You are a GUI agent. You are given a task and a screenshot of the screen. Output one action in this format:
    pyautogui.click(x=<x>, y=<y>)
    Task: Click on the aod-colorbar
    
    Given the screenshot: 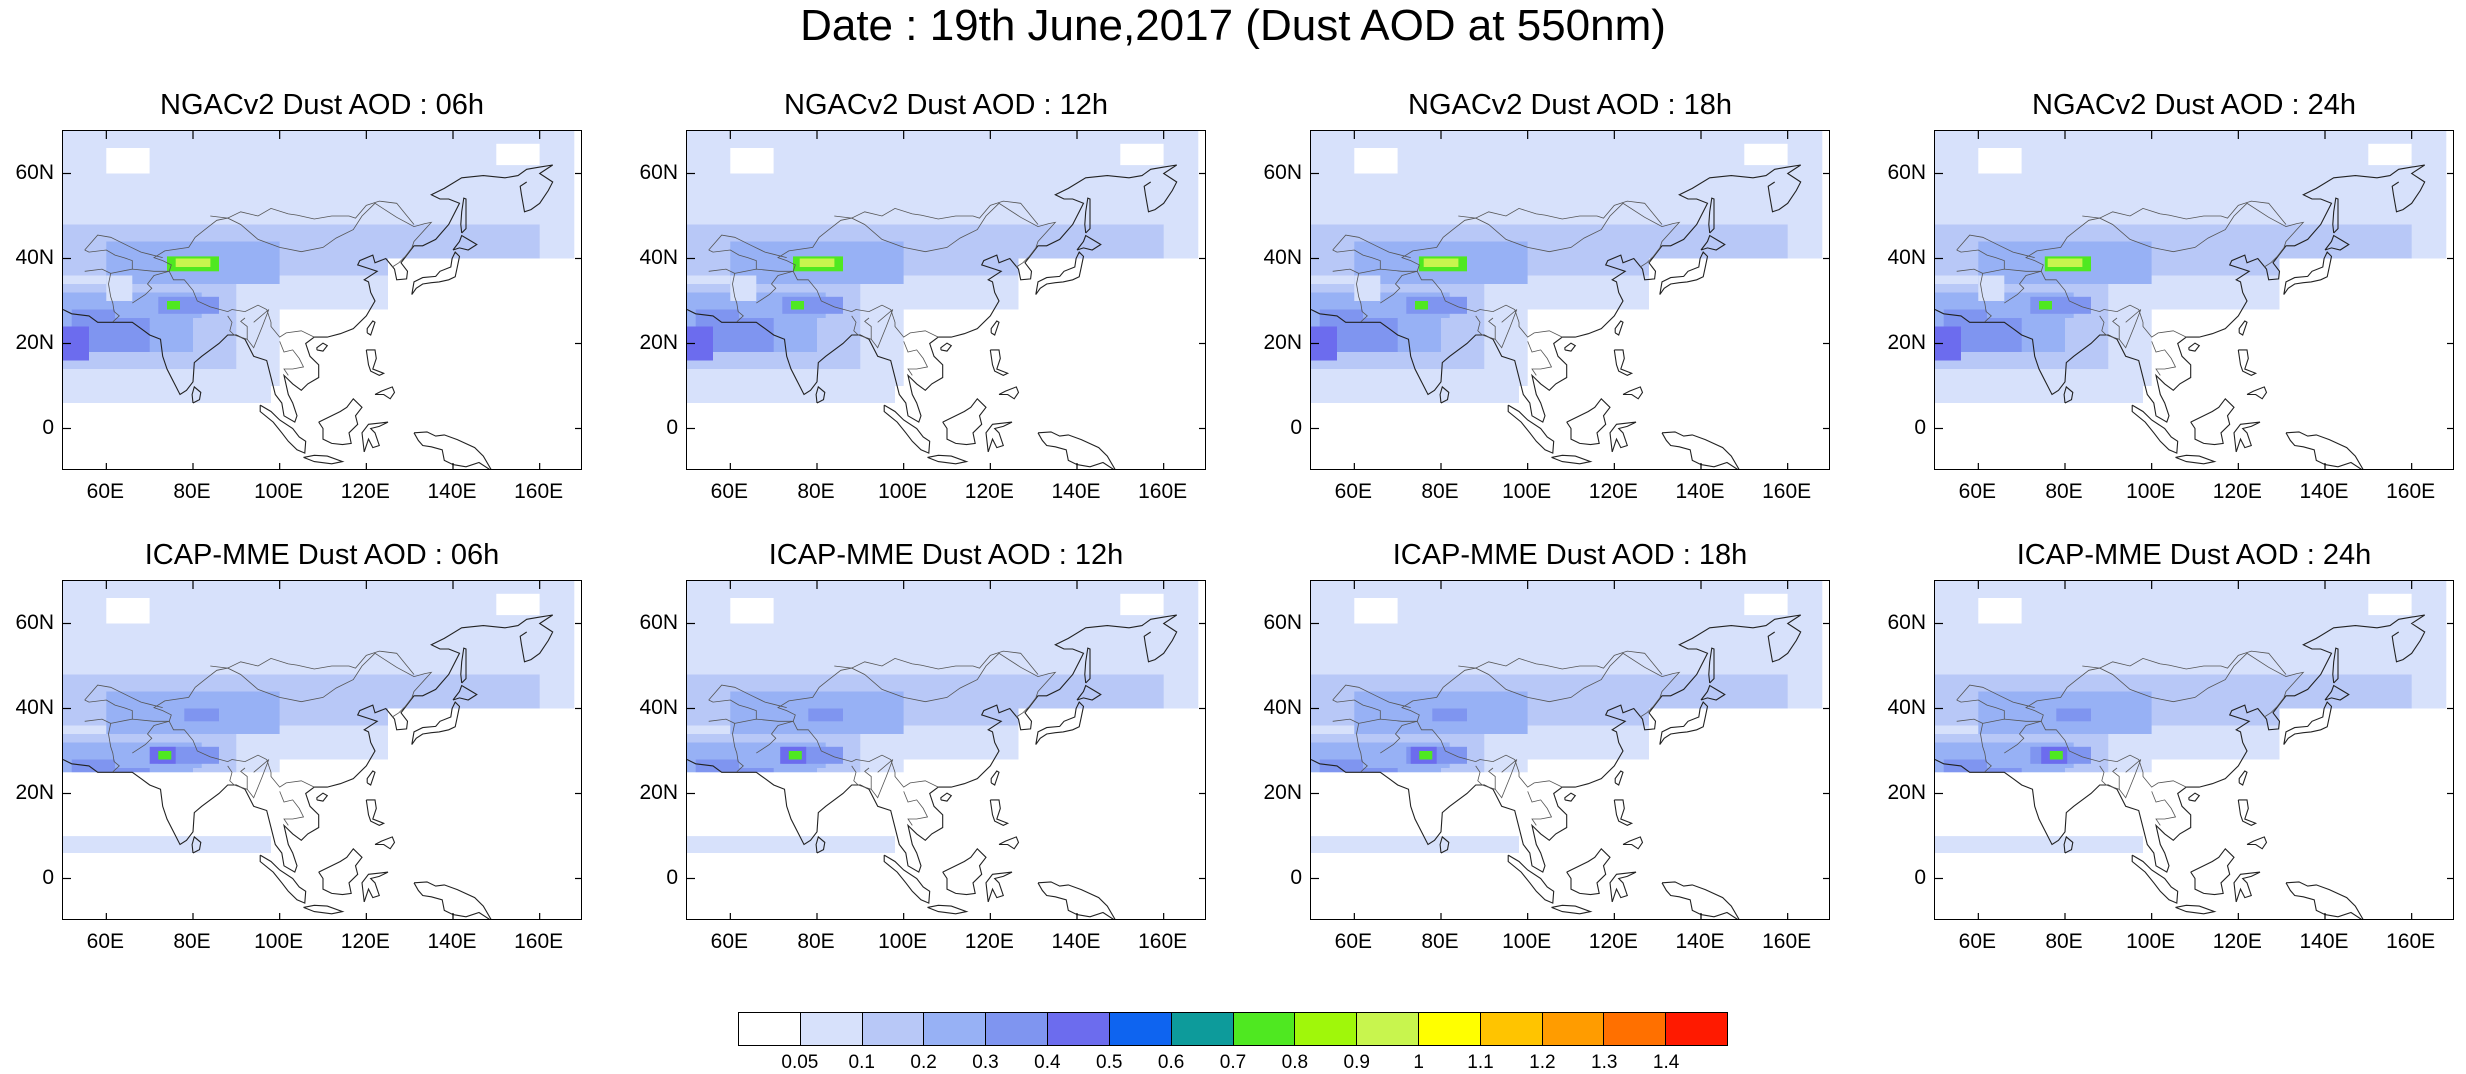 What is the action you would take?
    pyautogui.click(x=1233, y=1029)
    